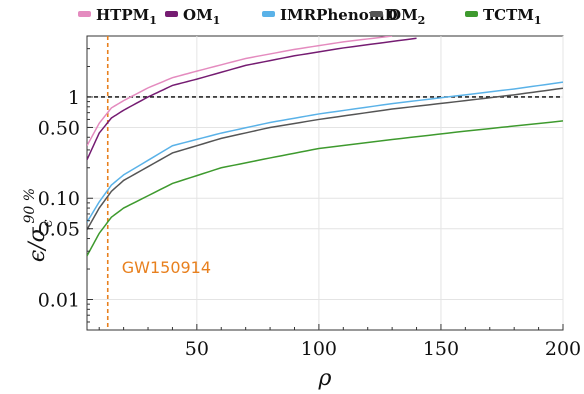  Describe the element at coordinates (512, 16) in the screenshot. I see `legend-label: TCTM1` at that location.